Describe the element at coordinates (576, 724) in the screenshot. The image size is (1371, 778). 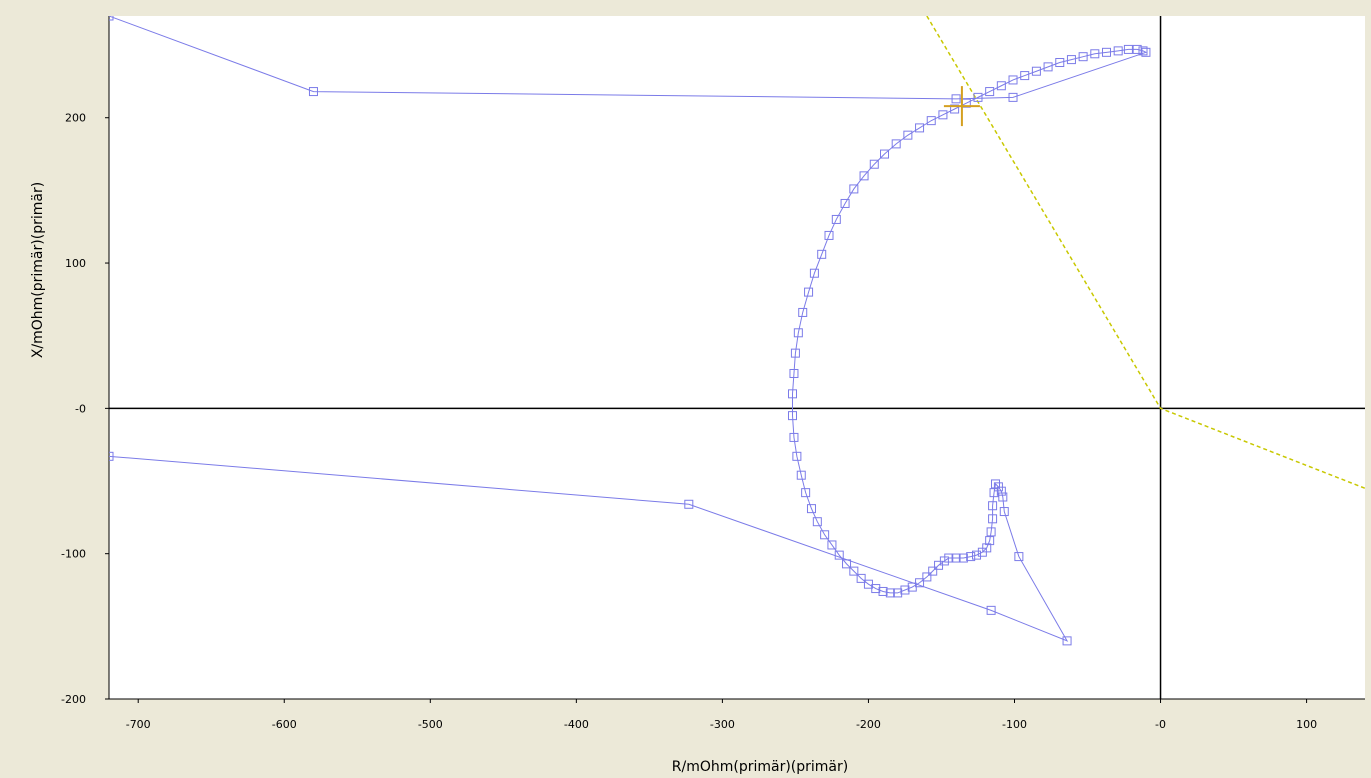
I see `x-tick-label: -400` at that location.